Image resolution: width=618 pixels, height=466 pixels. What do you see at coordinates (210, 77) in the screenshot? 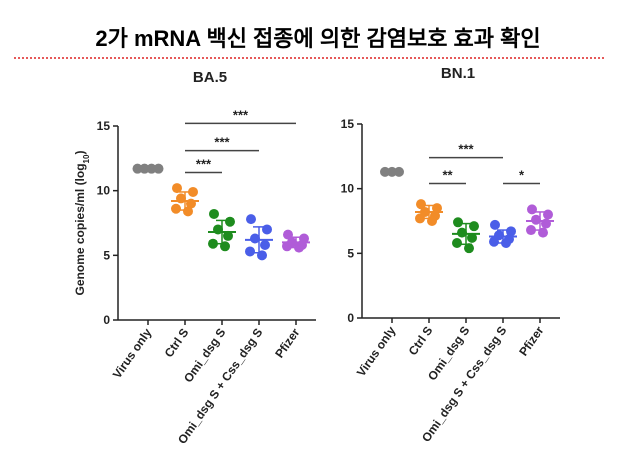
I see `chart-title: BA.5` at bounding box center [210, 77].